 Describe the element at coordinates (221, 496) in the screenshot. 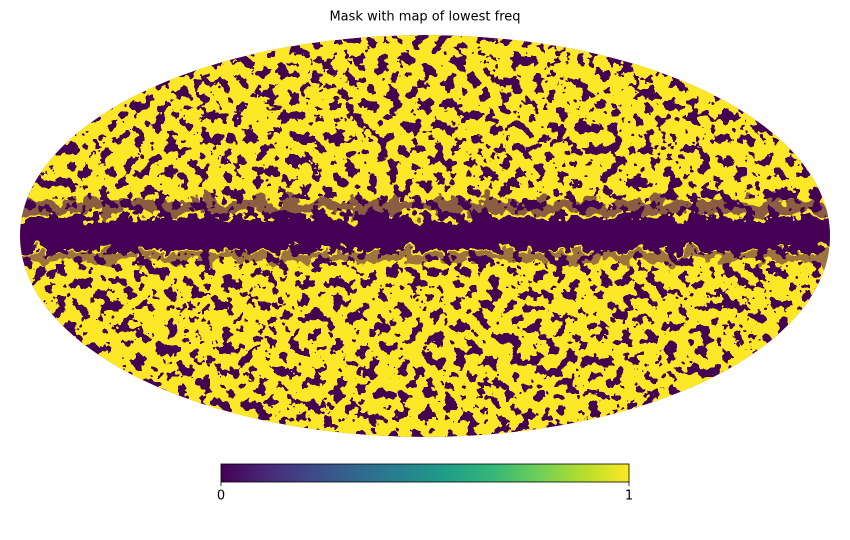

I see `colorbar-tick-label: 0` at that location.